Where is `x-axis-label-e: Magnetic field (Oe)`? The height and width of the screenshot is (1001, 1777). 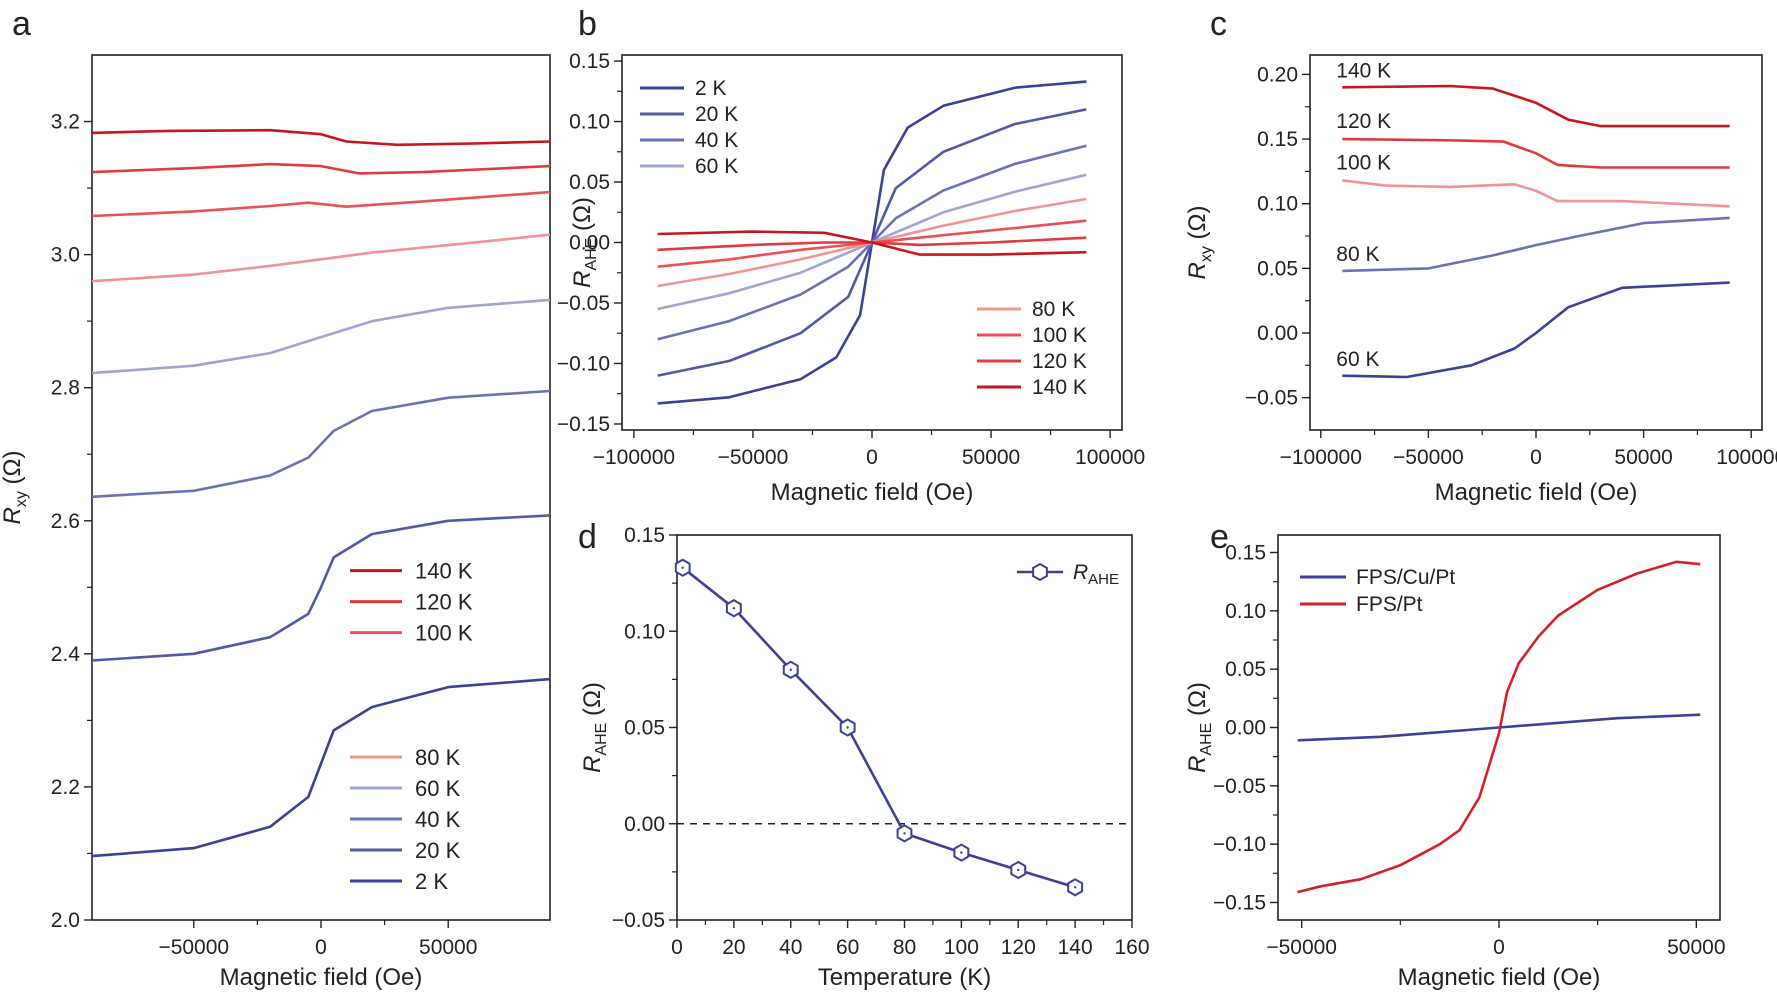 x-axis-label-e: Magnetic field (Oe) is located at coordinates (1499, 977).